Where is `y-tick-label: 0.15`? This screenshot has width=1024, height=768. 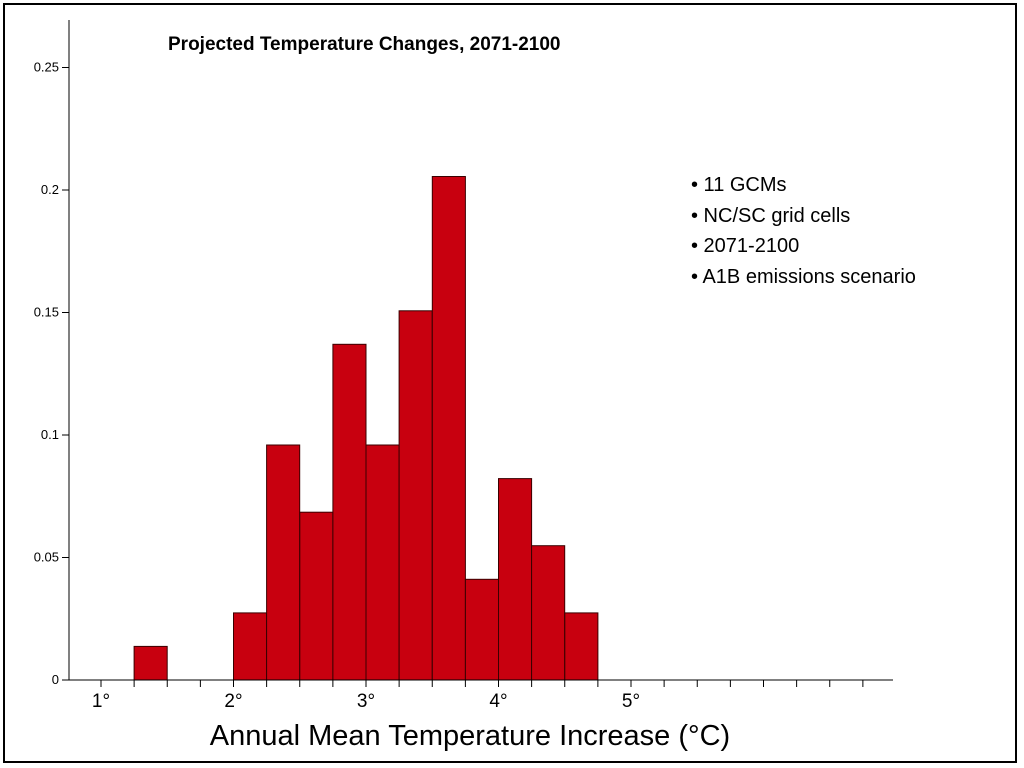
y-tick-label: 0.15 is located at coordinates (46, 312).